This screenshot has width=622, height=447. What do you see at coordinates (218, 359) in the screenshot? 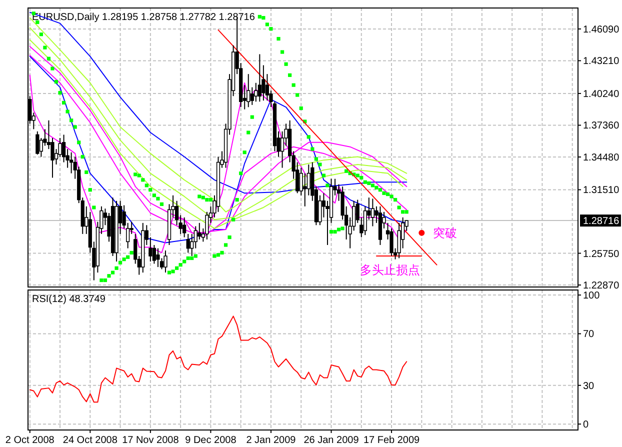
I see `line-series` at bounding box center [218, 359].